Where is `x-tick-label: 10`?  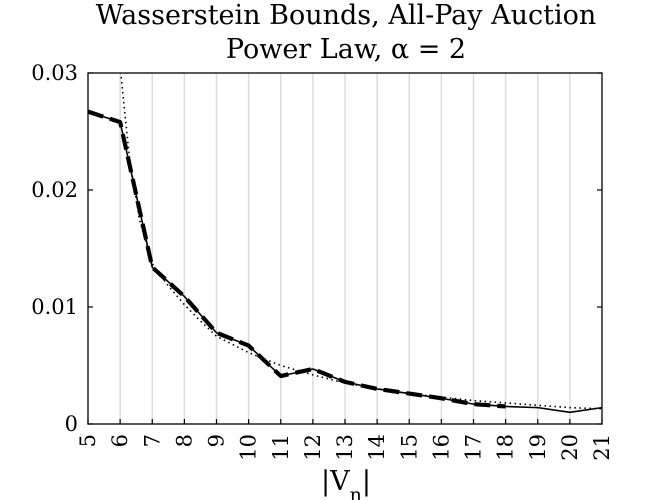
x-tick-label: 10 is located at coordinates (249, 447).